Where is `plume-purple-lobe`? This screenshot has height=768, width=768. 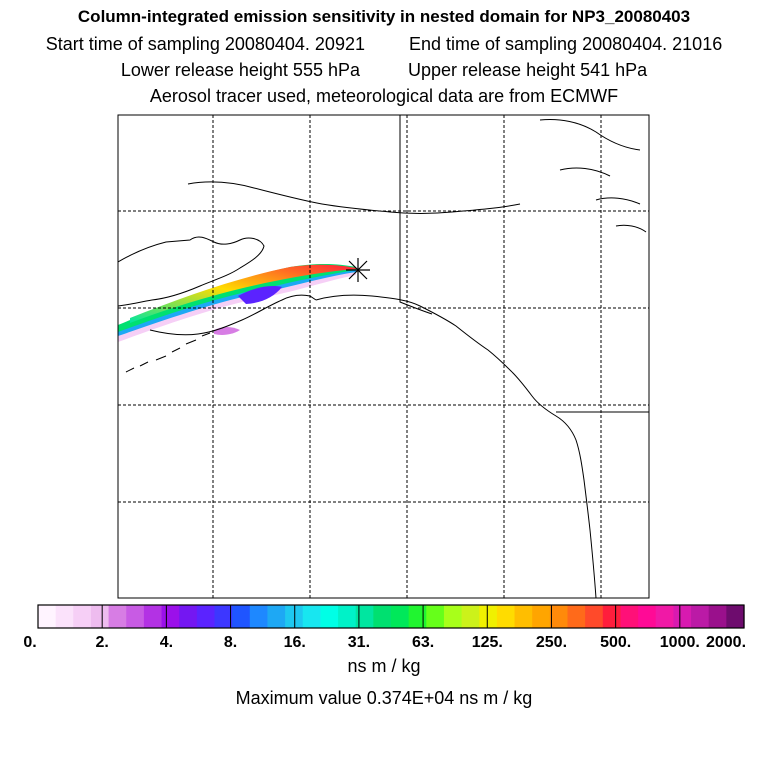
plume-purple-lobe is located at coordinates (260, 295).